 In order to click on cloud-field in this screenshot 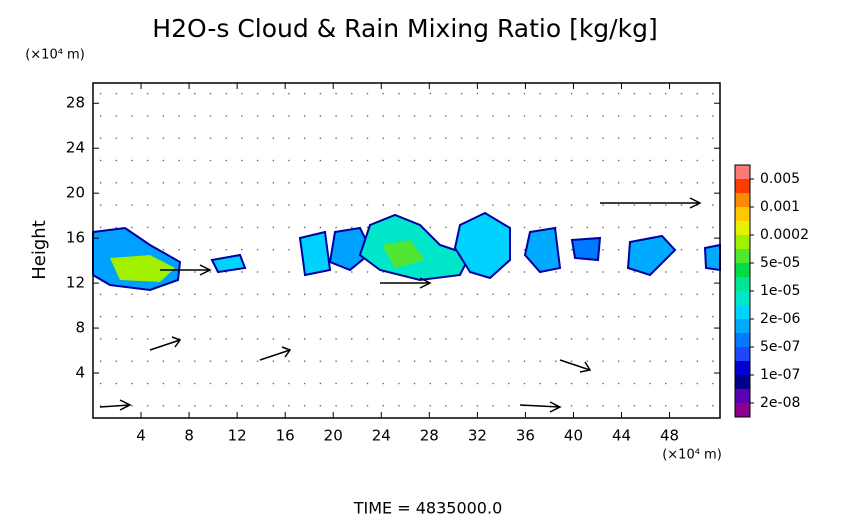, I will do `click(406, 251)`.